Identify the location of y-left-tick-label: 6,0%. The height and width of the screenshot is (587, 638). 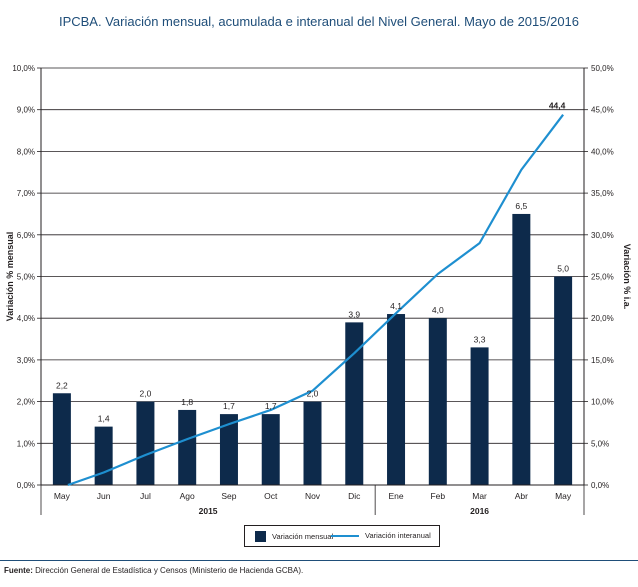
(26, 235).